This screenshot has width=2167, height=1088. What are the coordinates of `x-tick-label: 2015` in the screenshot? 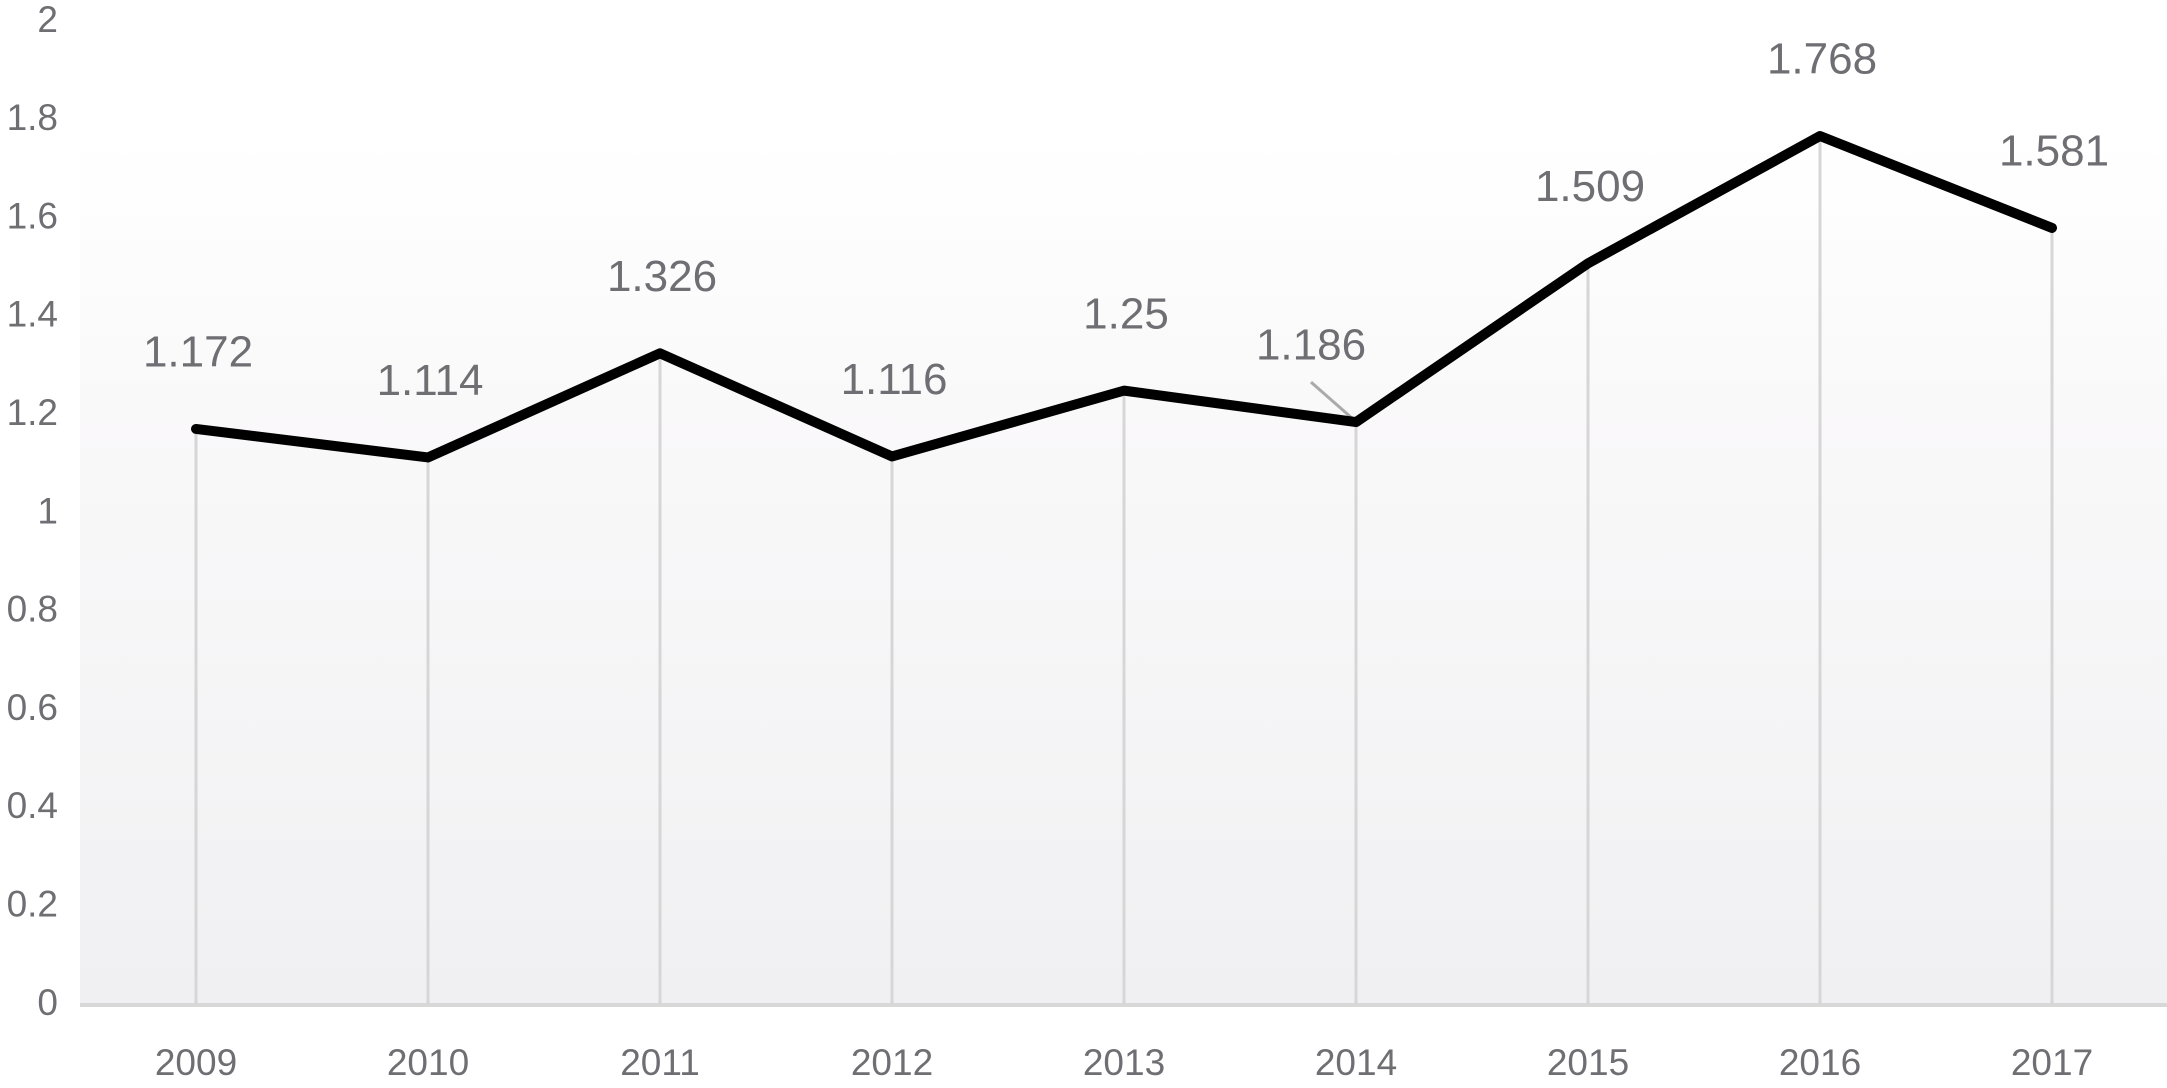 It's located at (1588, 1062).